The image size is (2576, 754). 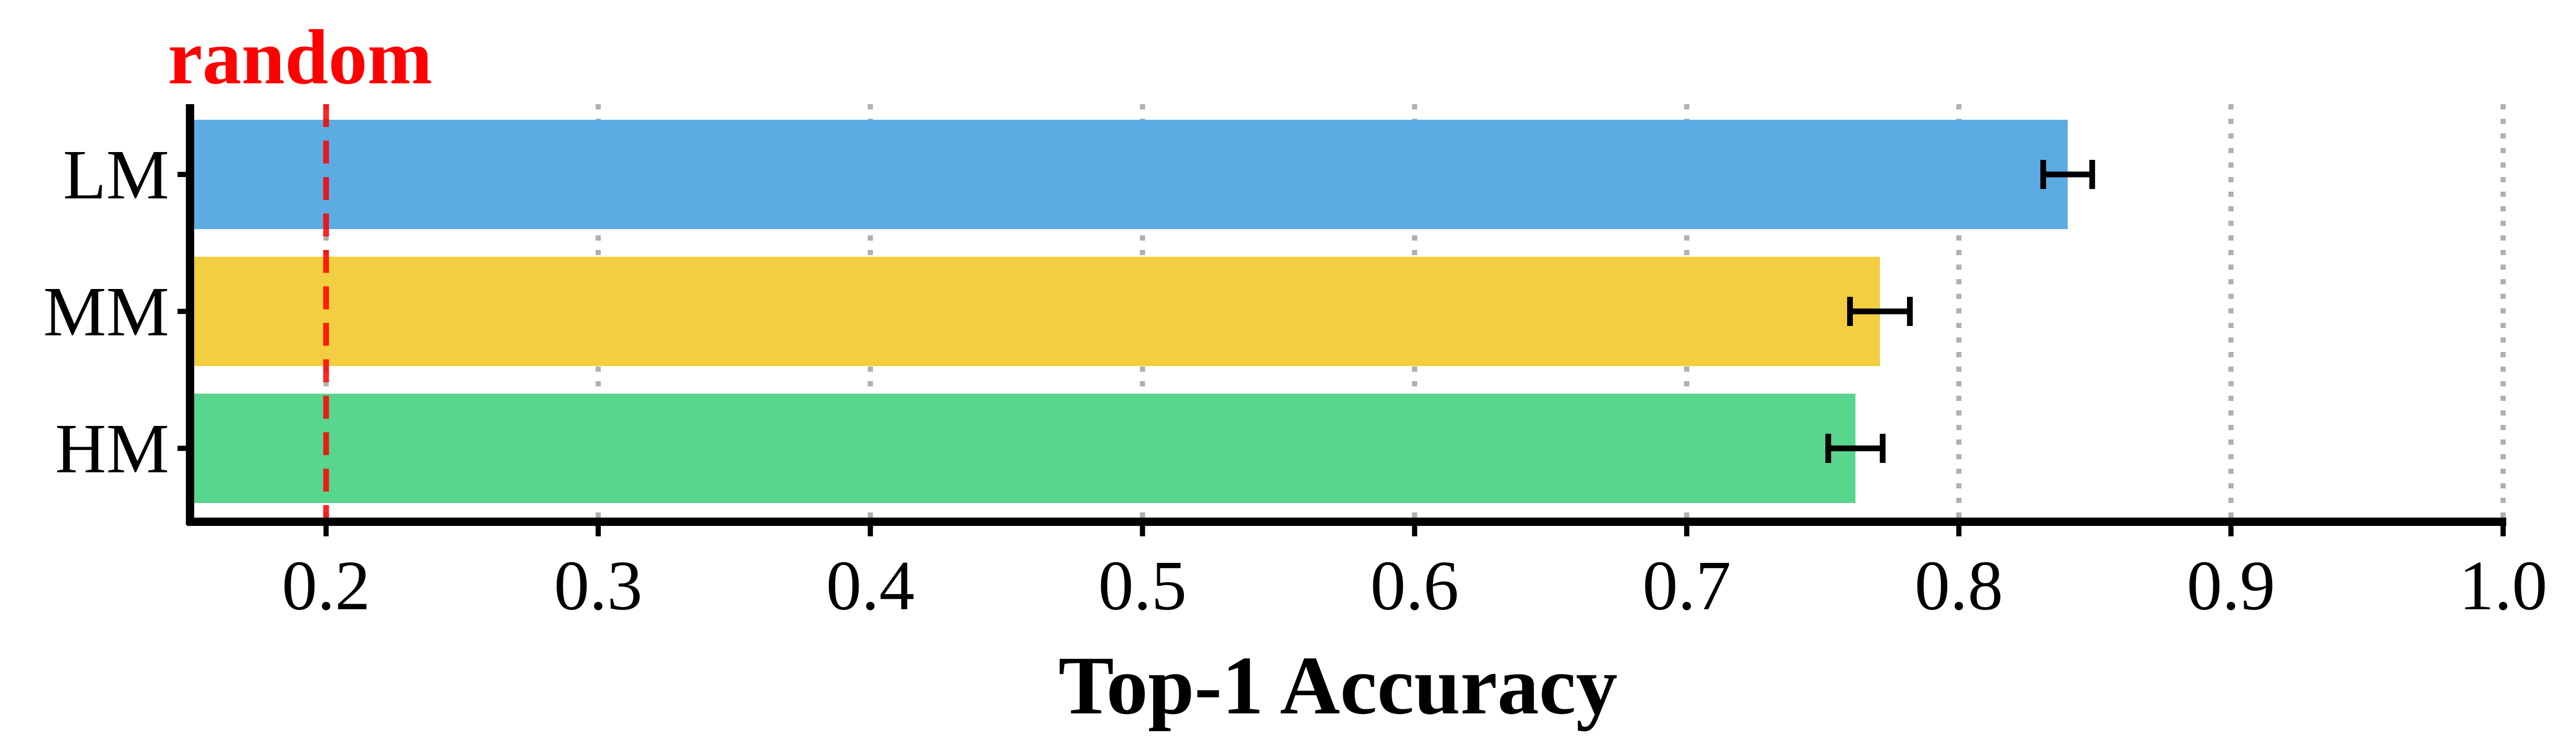 What do you see at coordinates (112, 449) in the screenshot?
I see `y-tick-label-hm: HM` at bounding box center [112, 449].